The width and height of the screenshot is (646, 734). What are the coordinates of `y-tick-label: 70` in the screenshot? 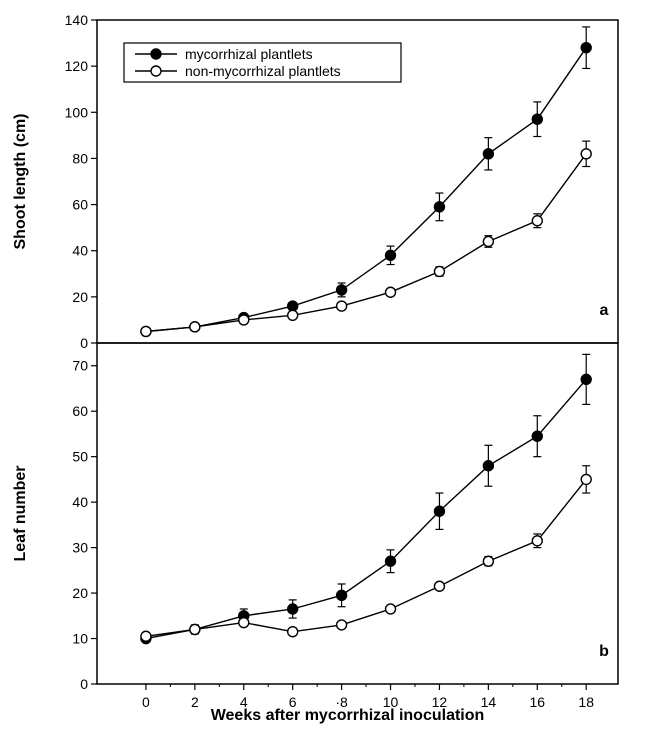 It's located at (80, 366).